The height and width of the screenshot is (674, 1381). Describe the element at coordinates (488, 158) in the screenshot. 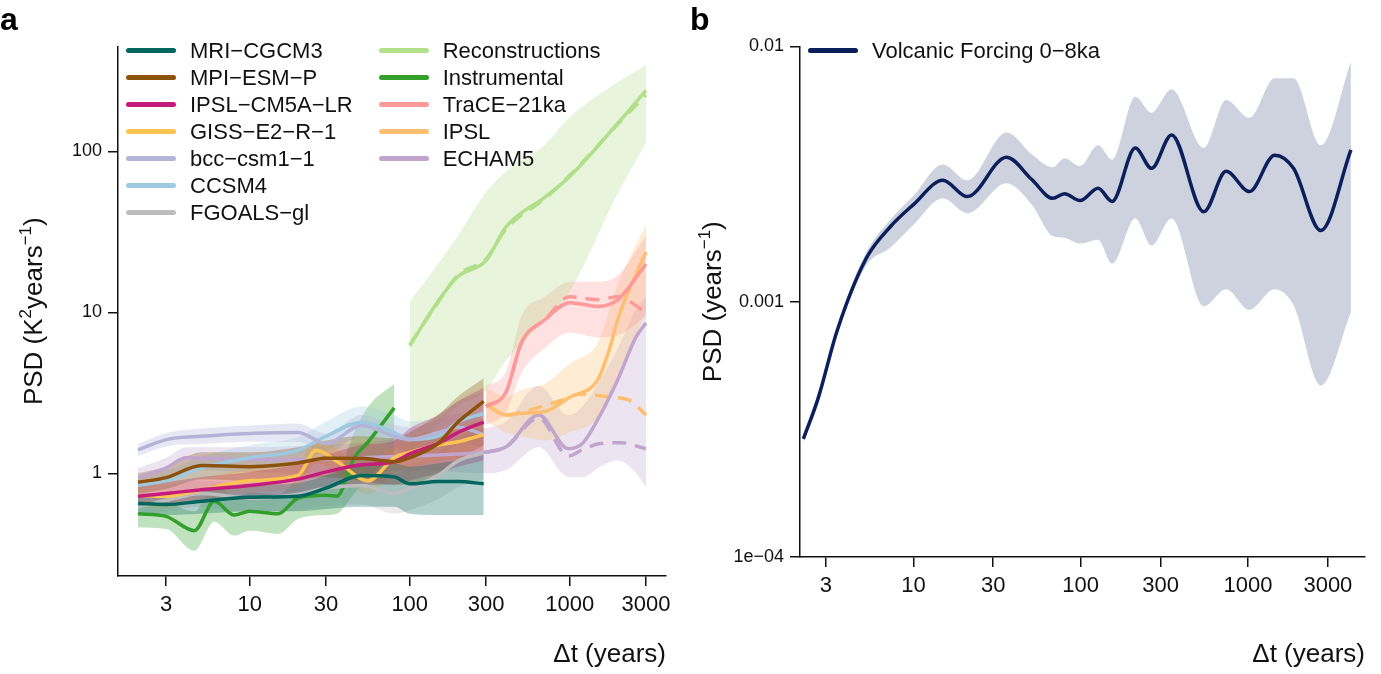

I see `legend-label: ECHAM5` at that location.